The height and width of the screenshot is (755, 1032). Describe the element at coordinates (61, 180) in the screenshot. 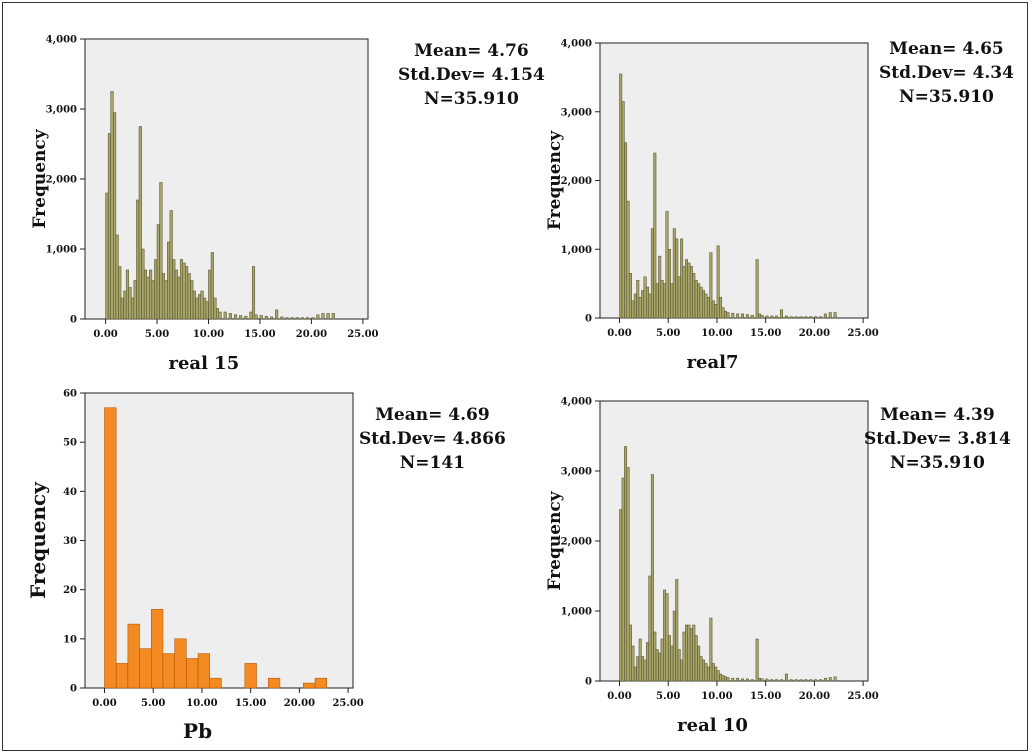

I see `y-tick-label: 2,000` at that location.